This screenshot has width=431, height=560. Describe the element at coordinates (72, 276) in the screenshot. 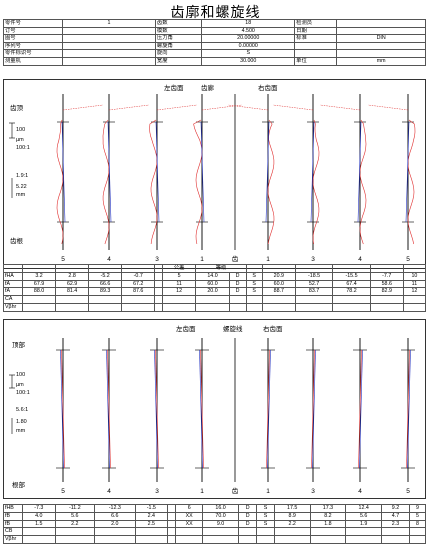

I see `results-cell: 2.8` at that location.